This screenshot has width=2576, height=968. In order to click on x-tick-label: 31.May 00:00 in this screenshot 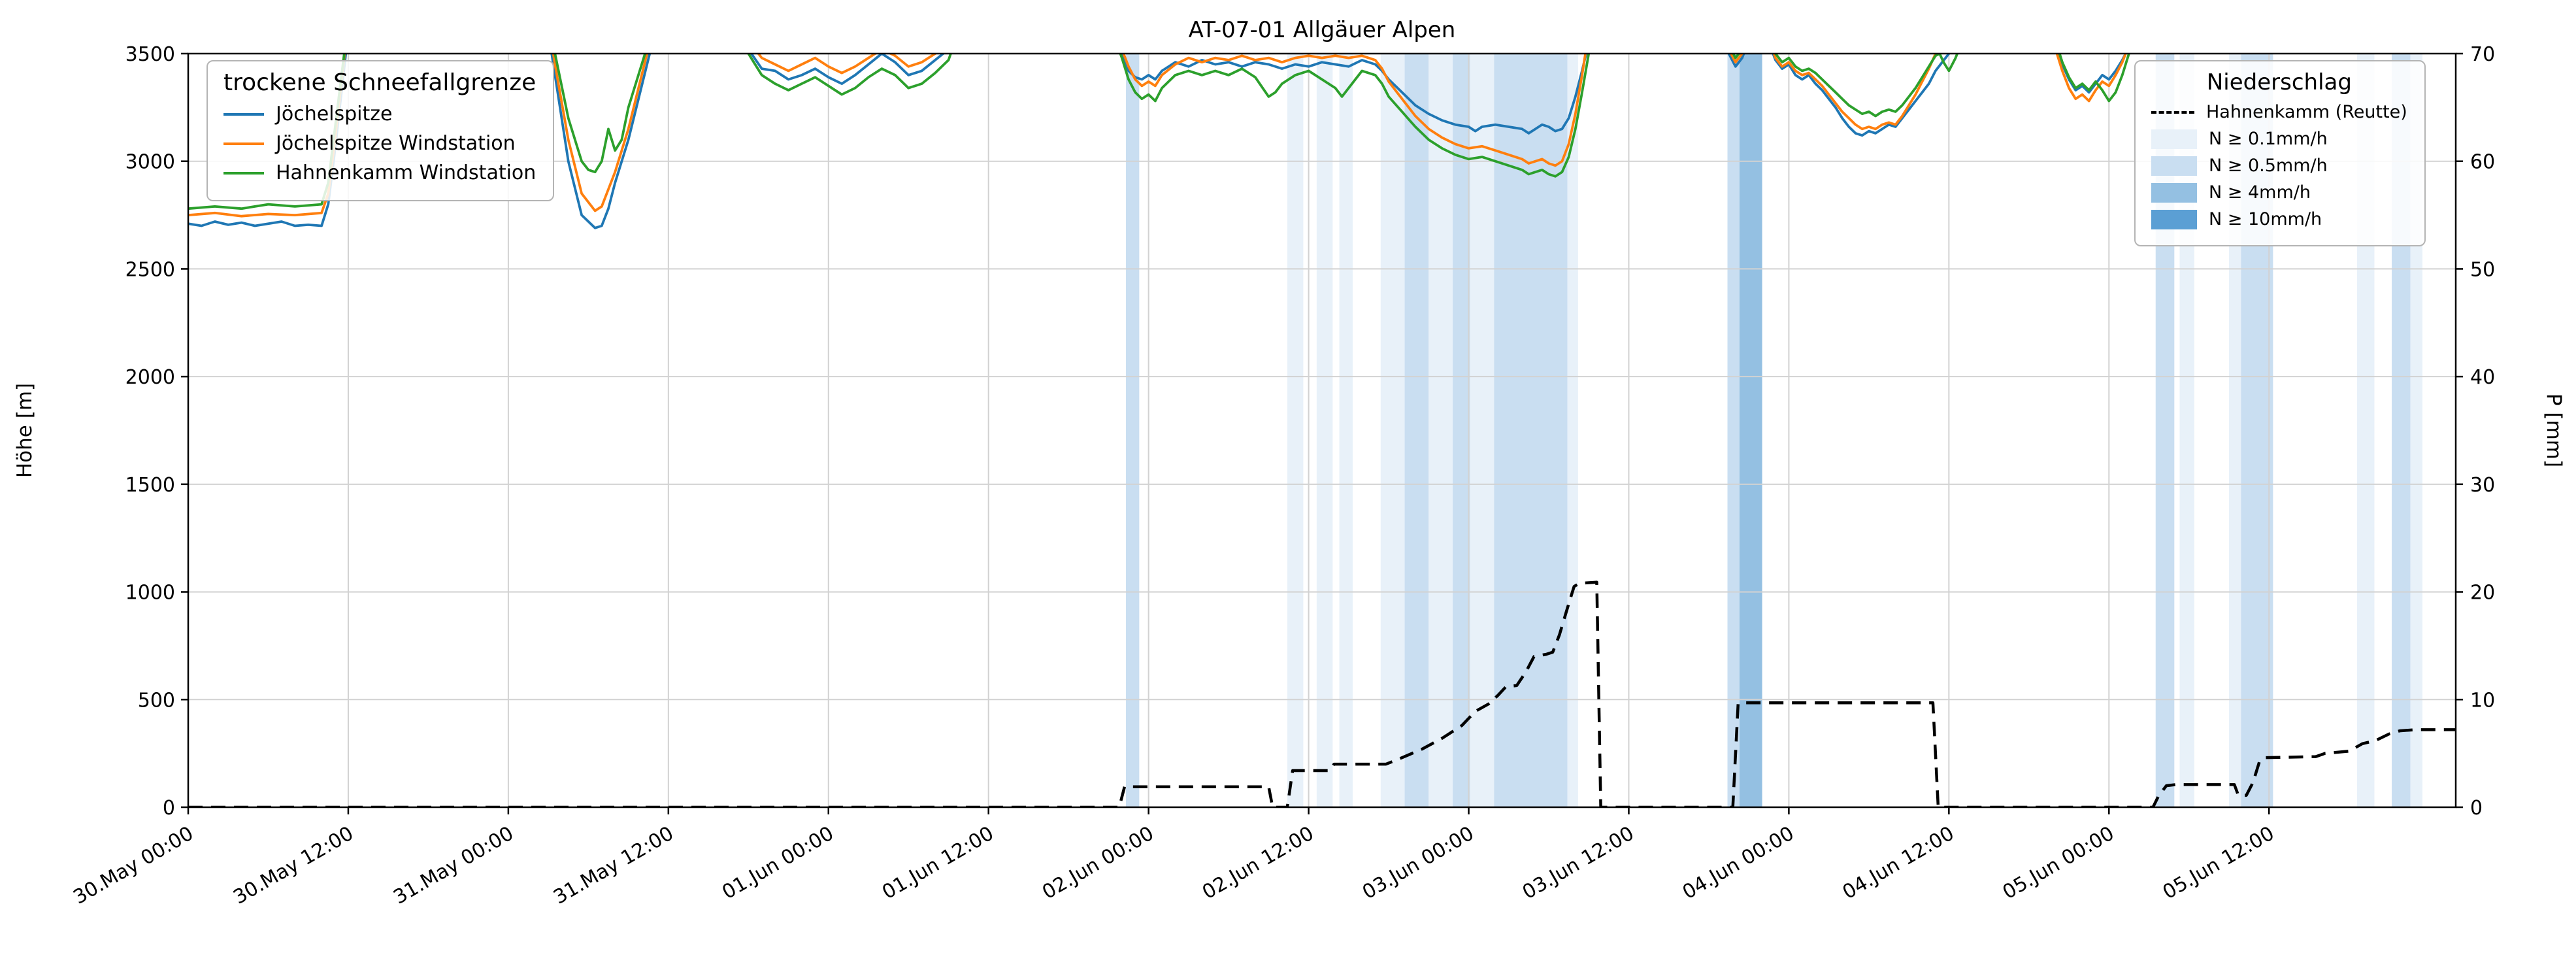, I will do `click(453, 865)`.